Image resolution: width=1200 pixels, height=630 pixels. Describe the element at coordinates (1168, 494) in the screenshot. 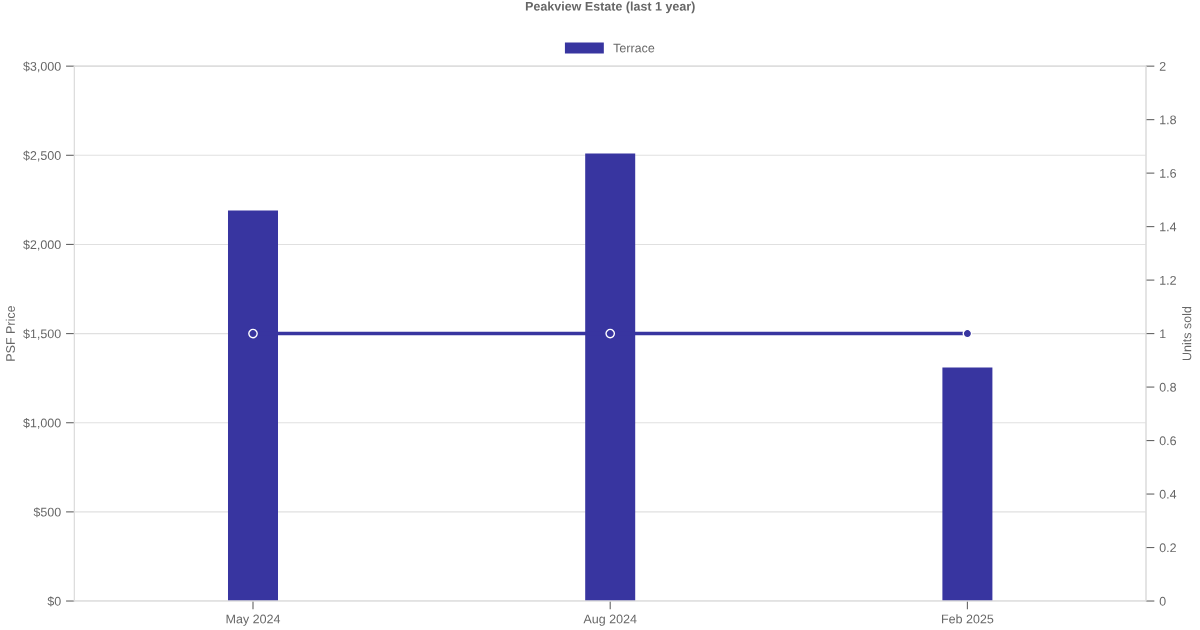

I see `y2-tick-label: 0.4` at that location.